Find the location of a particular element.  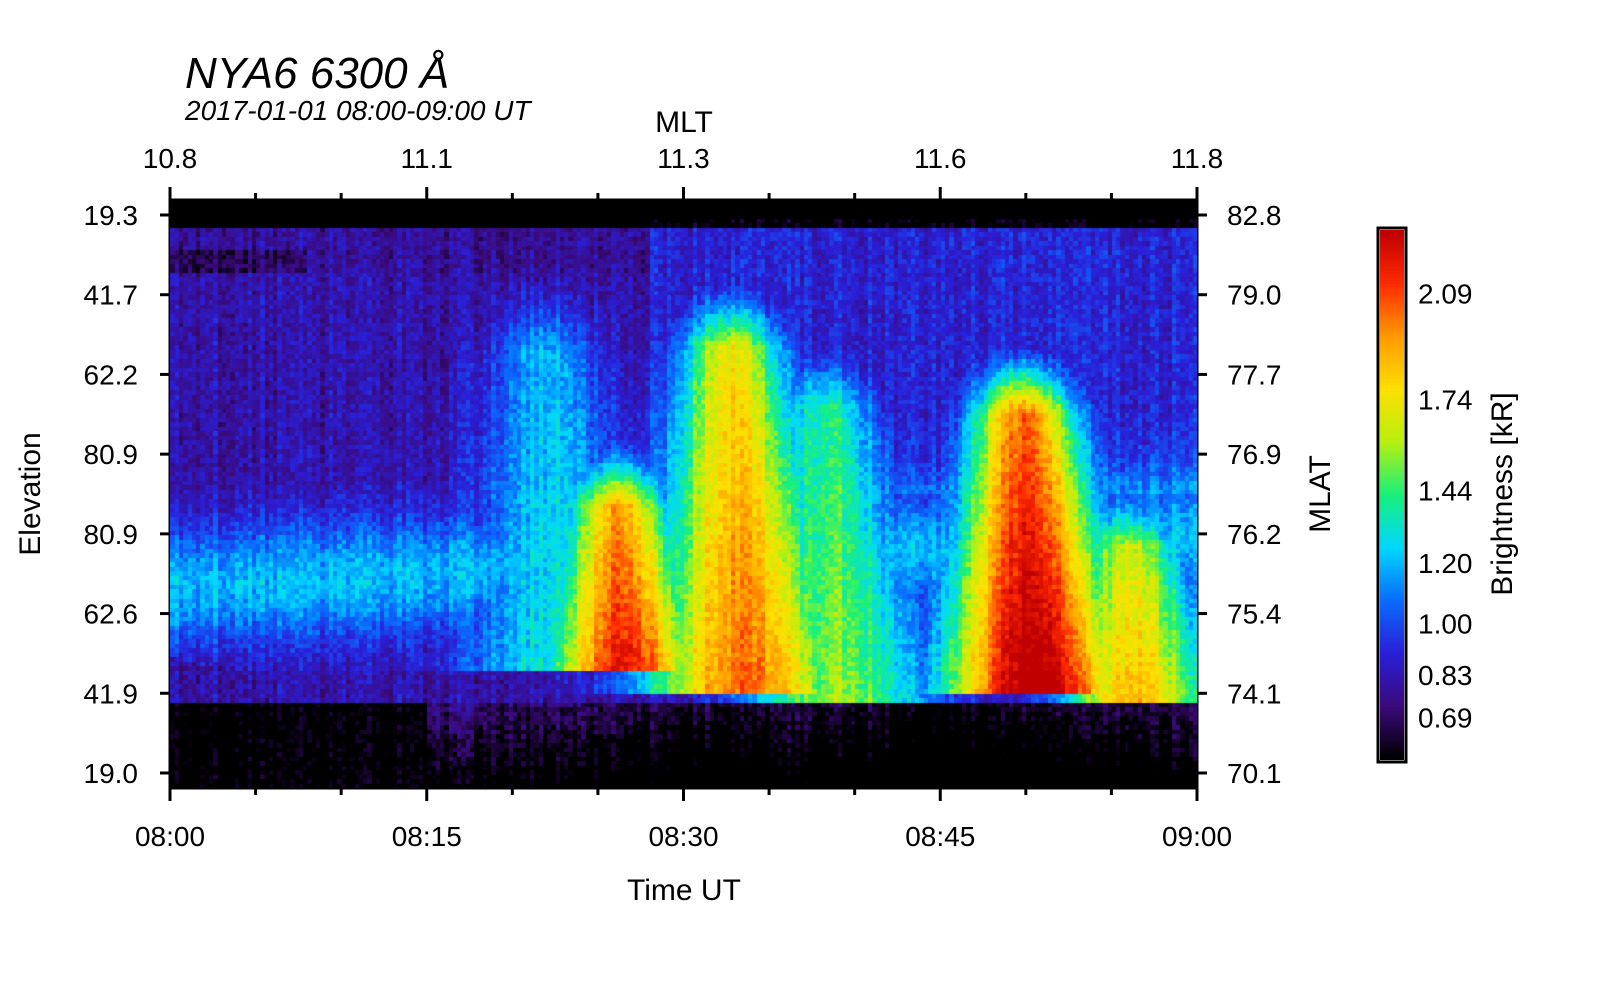

colorbar-label: Brightness [kR] is located at coordinates (1502, 493).